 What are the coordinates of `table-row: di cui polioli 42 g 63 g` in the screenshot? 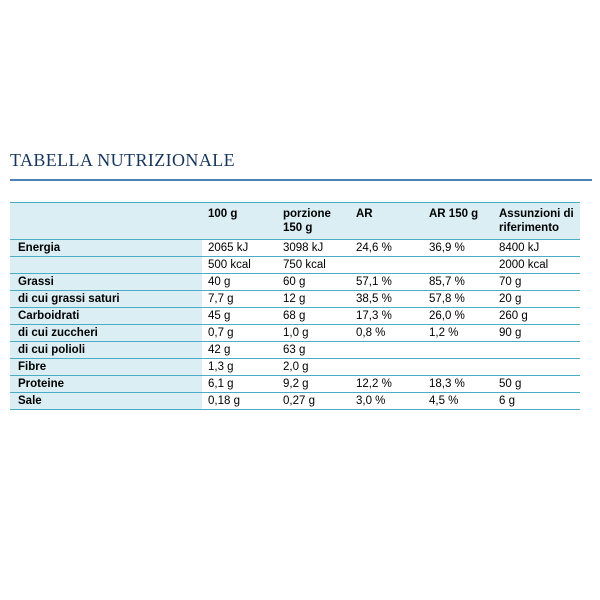 It's located at (295, 350).